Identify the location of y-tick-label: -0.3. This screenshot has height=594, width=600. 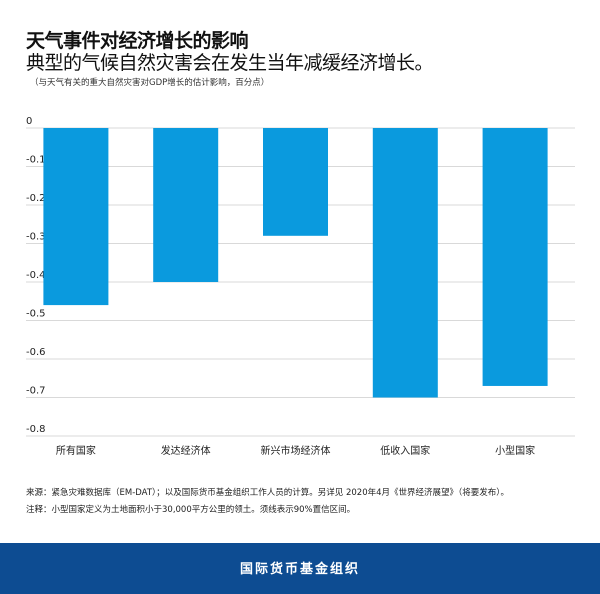
(36, 237).